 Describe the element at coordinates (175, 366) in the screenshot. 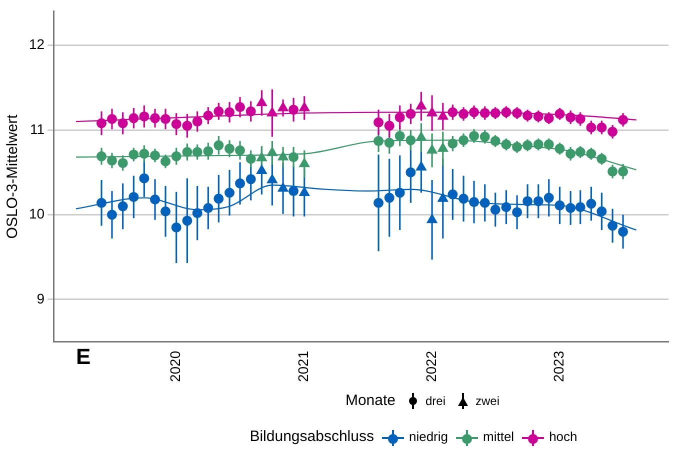

I see `x-tick-label: 2020` at that location.